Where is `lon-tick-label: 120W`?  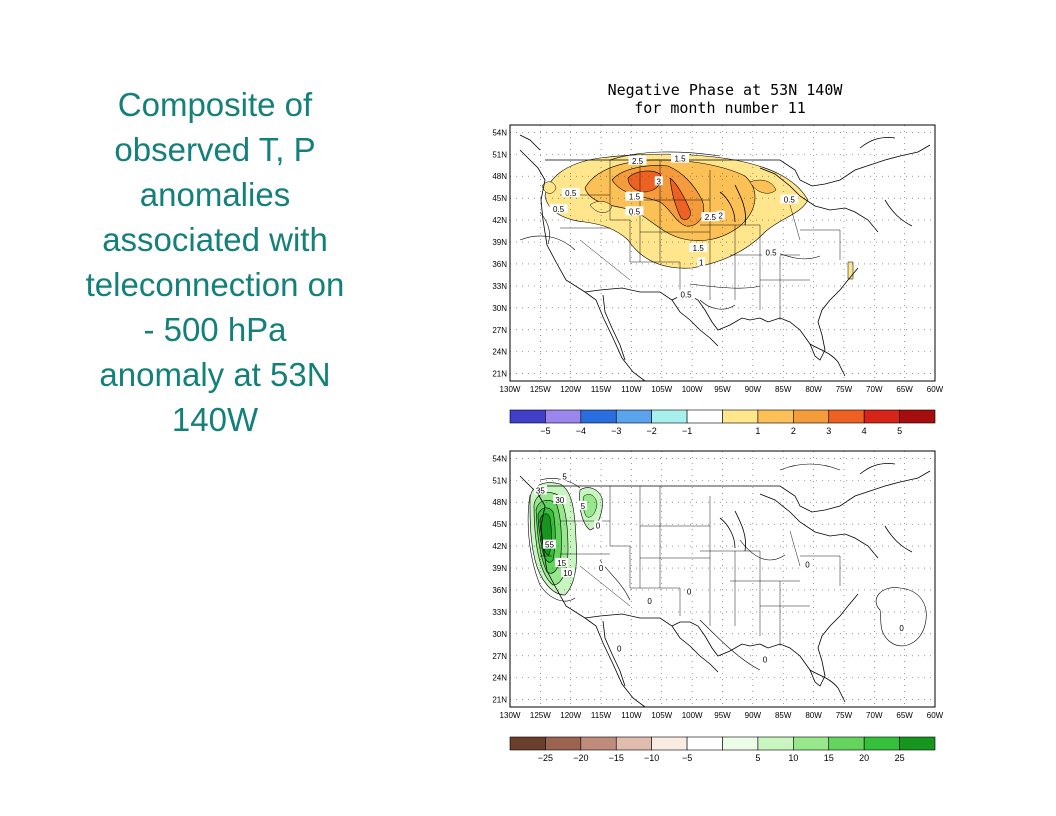 lon-tick-label: 120W is located at coordinates (570, 715).